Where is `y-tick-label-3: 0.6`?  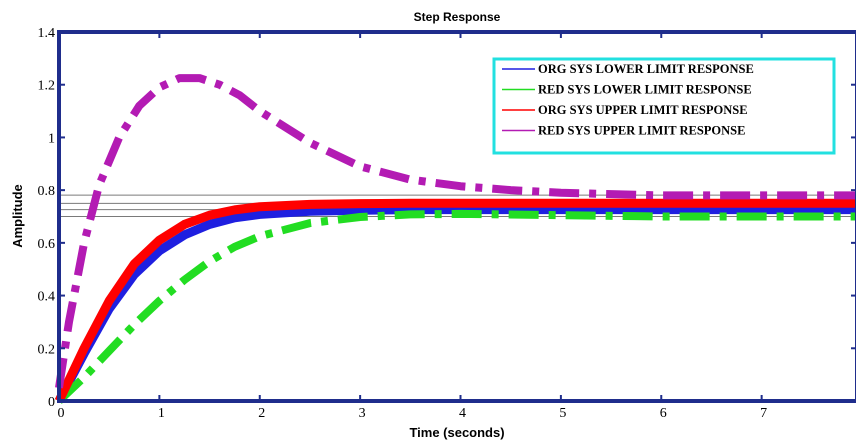
y-tick-label-3: 0.6 is located at coordinates (47, 244).